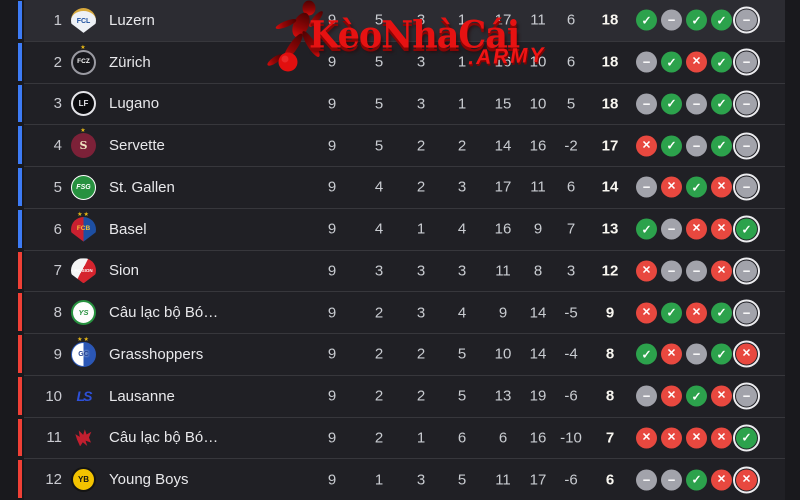 The width and height of the screenshot is (800, 500). I want to click on form-icons: ✕ ✓ − ✓ −, so click(698, 146).